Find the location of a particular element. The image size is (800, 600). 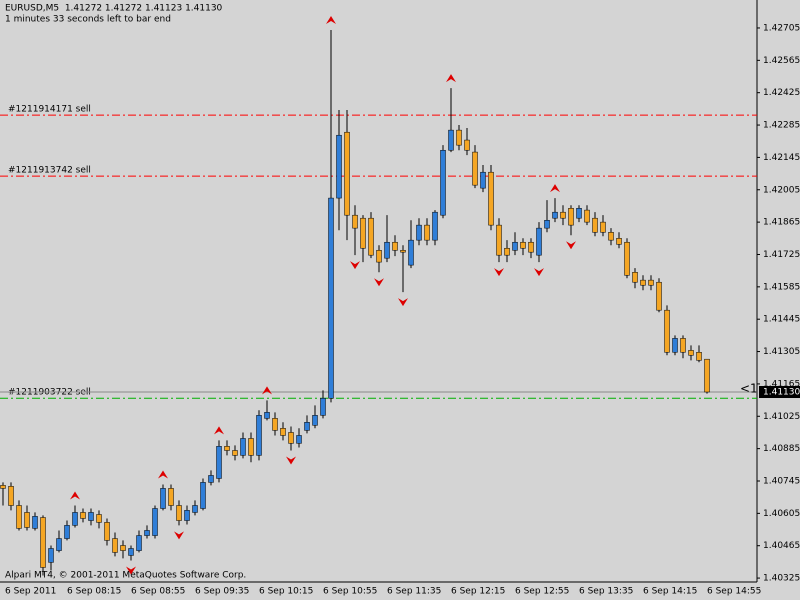

x-tick-label: 6 Sep 12:15 is located at coordinates (478, 592).